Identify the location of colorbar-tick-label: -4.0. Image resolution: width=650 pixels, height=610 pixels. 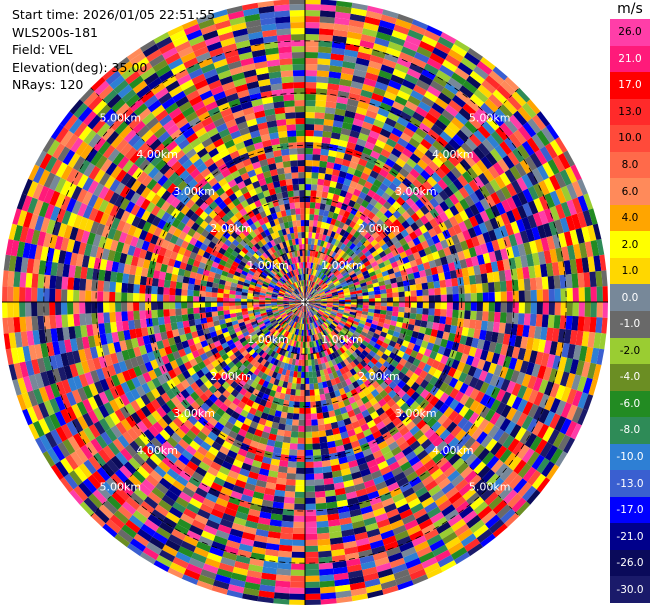
(630, 377).